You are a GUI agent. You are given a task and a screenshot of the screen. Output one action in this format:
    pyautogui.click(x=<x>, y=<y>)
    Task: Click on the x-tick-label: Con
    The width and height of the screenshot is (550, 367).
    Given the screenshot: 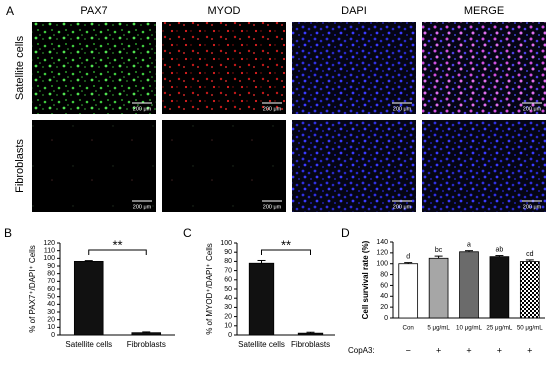 What is the action you would take?
    pyautogui.click(x=409, y=328)
    